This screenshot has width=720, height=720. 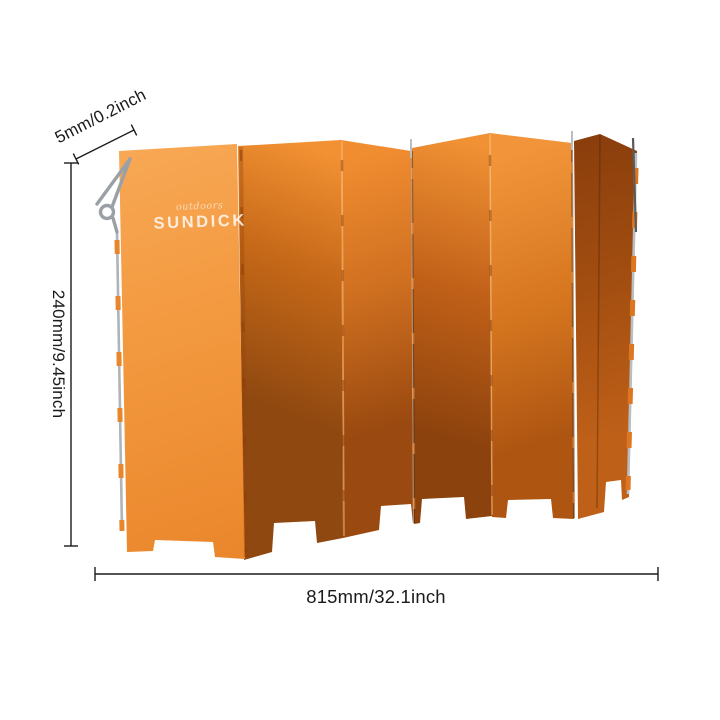 I want to click on width-label: 815mm/32.1inch, so click(x=376, y=596).